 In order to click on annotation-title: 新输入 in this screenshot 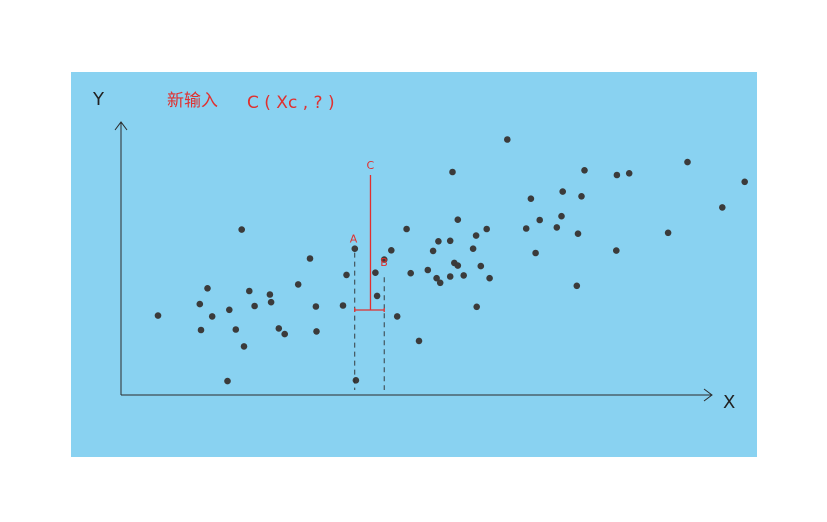, I will do `click(192, 101)`.